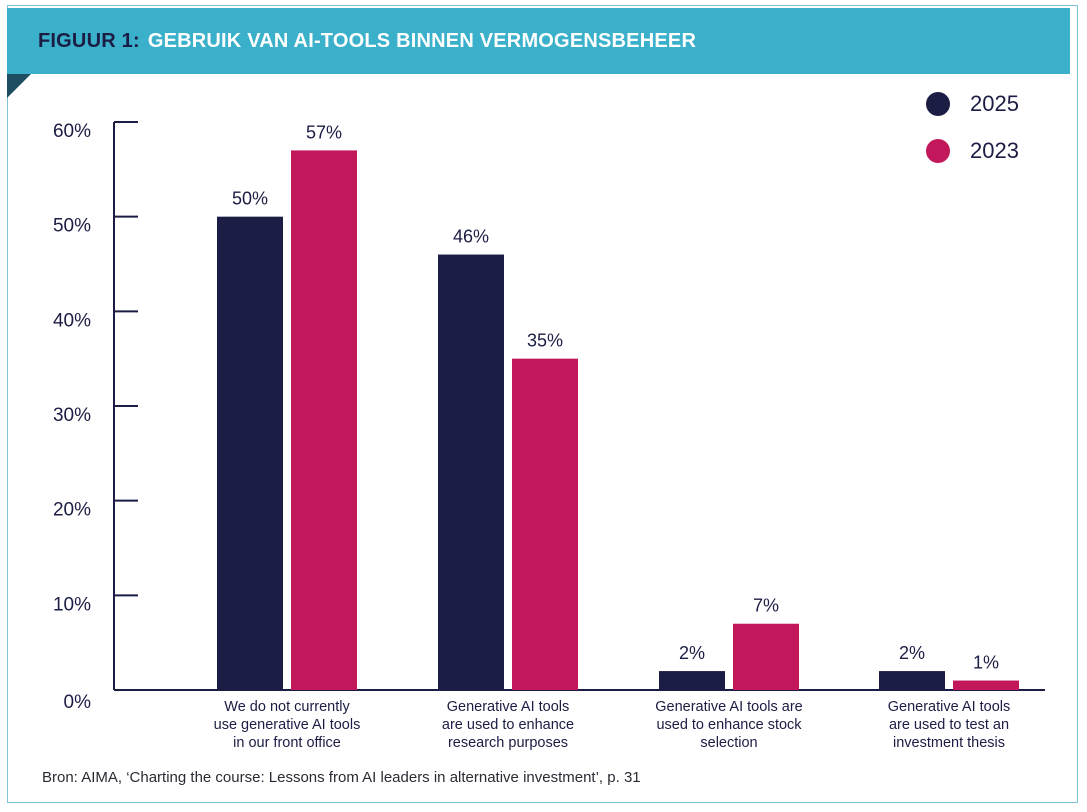 The image size is (1087, 812). What do you see at coordinates (728, 743) in the screenshot?
I see `category-label: selection` at bounding box center [728, 743].